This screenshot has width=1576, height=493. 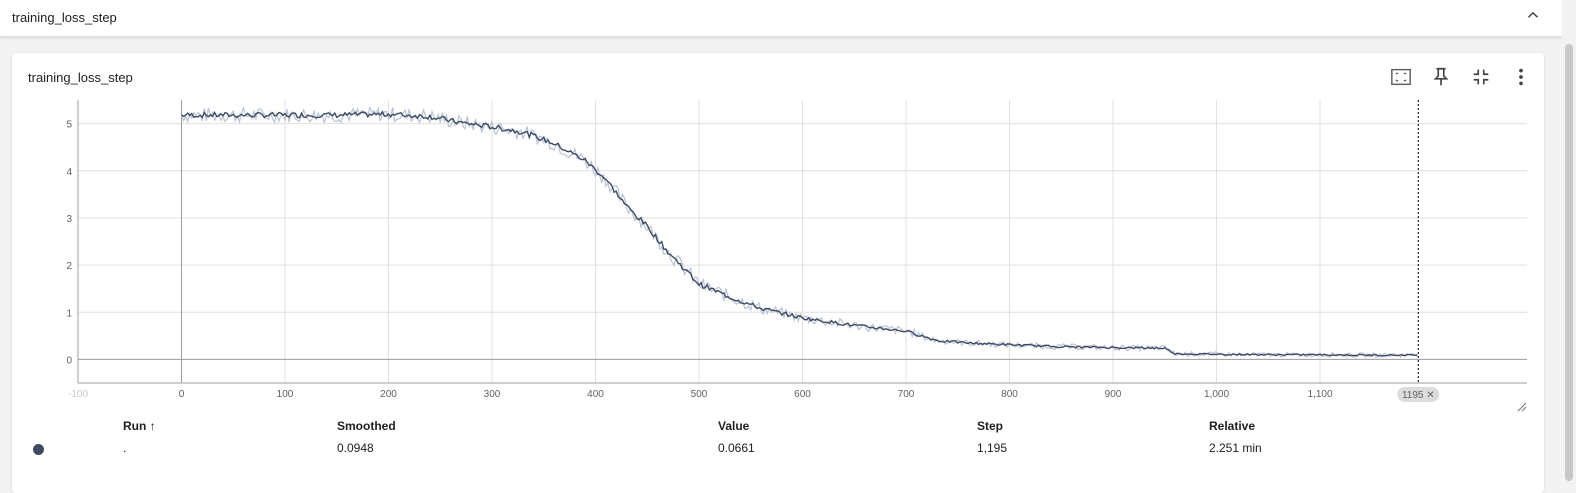 I want to click on y-tick-label: 4, so click(x=69, y=172).